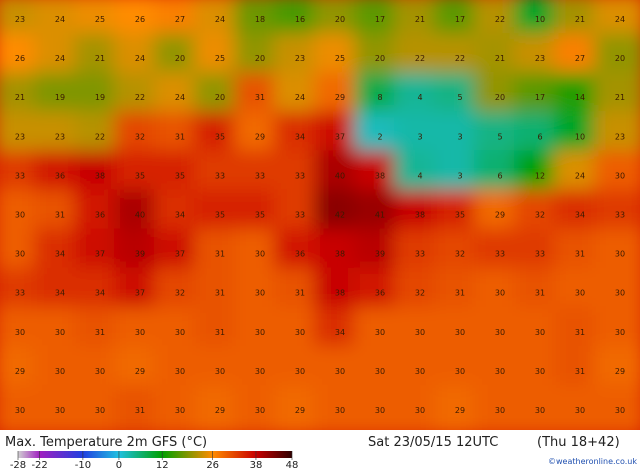  Describe the element at coordinates (60, 175) in the screenshot. I see `temperature-label: 36` at that location.